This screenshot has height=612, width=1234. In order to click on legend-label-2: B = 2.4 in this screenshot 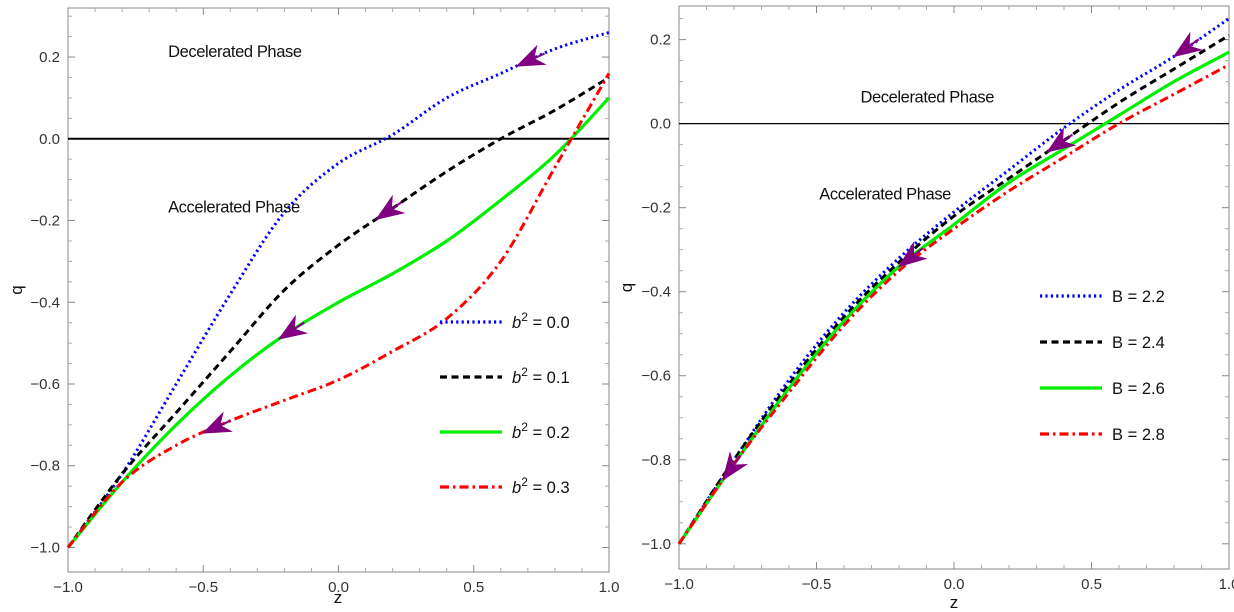, I will do `click(1138, 343)`.